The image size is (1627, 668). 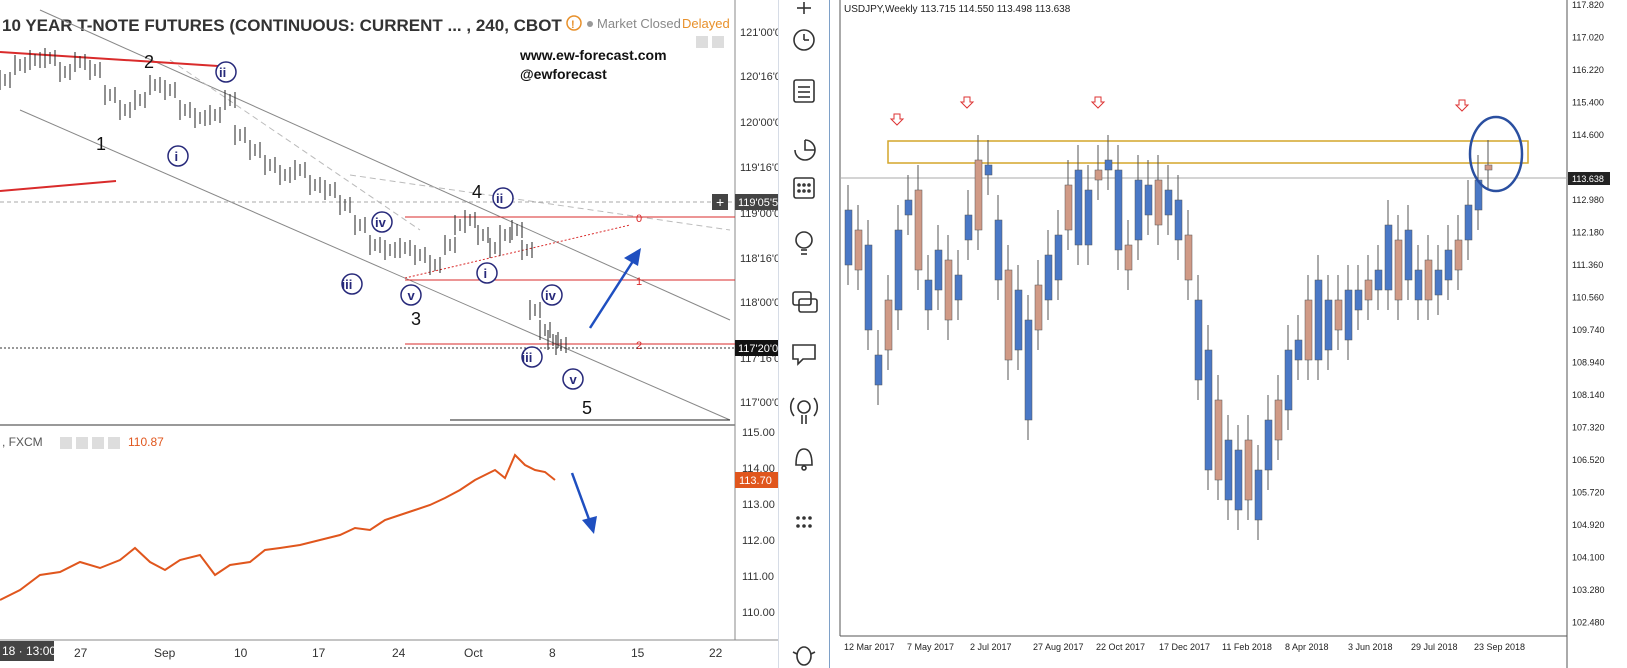 I want to click on broadcast-icon, so click(x=804, y=410).